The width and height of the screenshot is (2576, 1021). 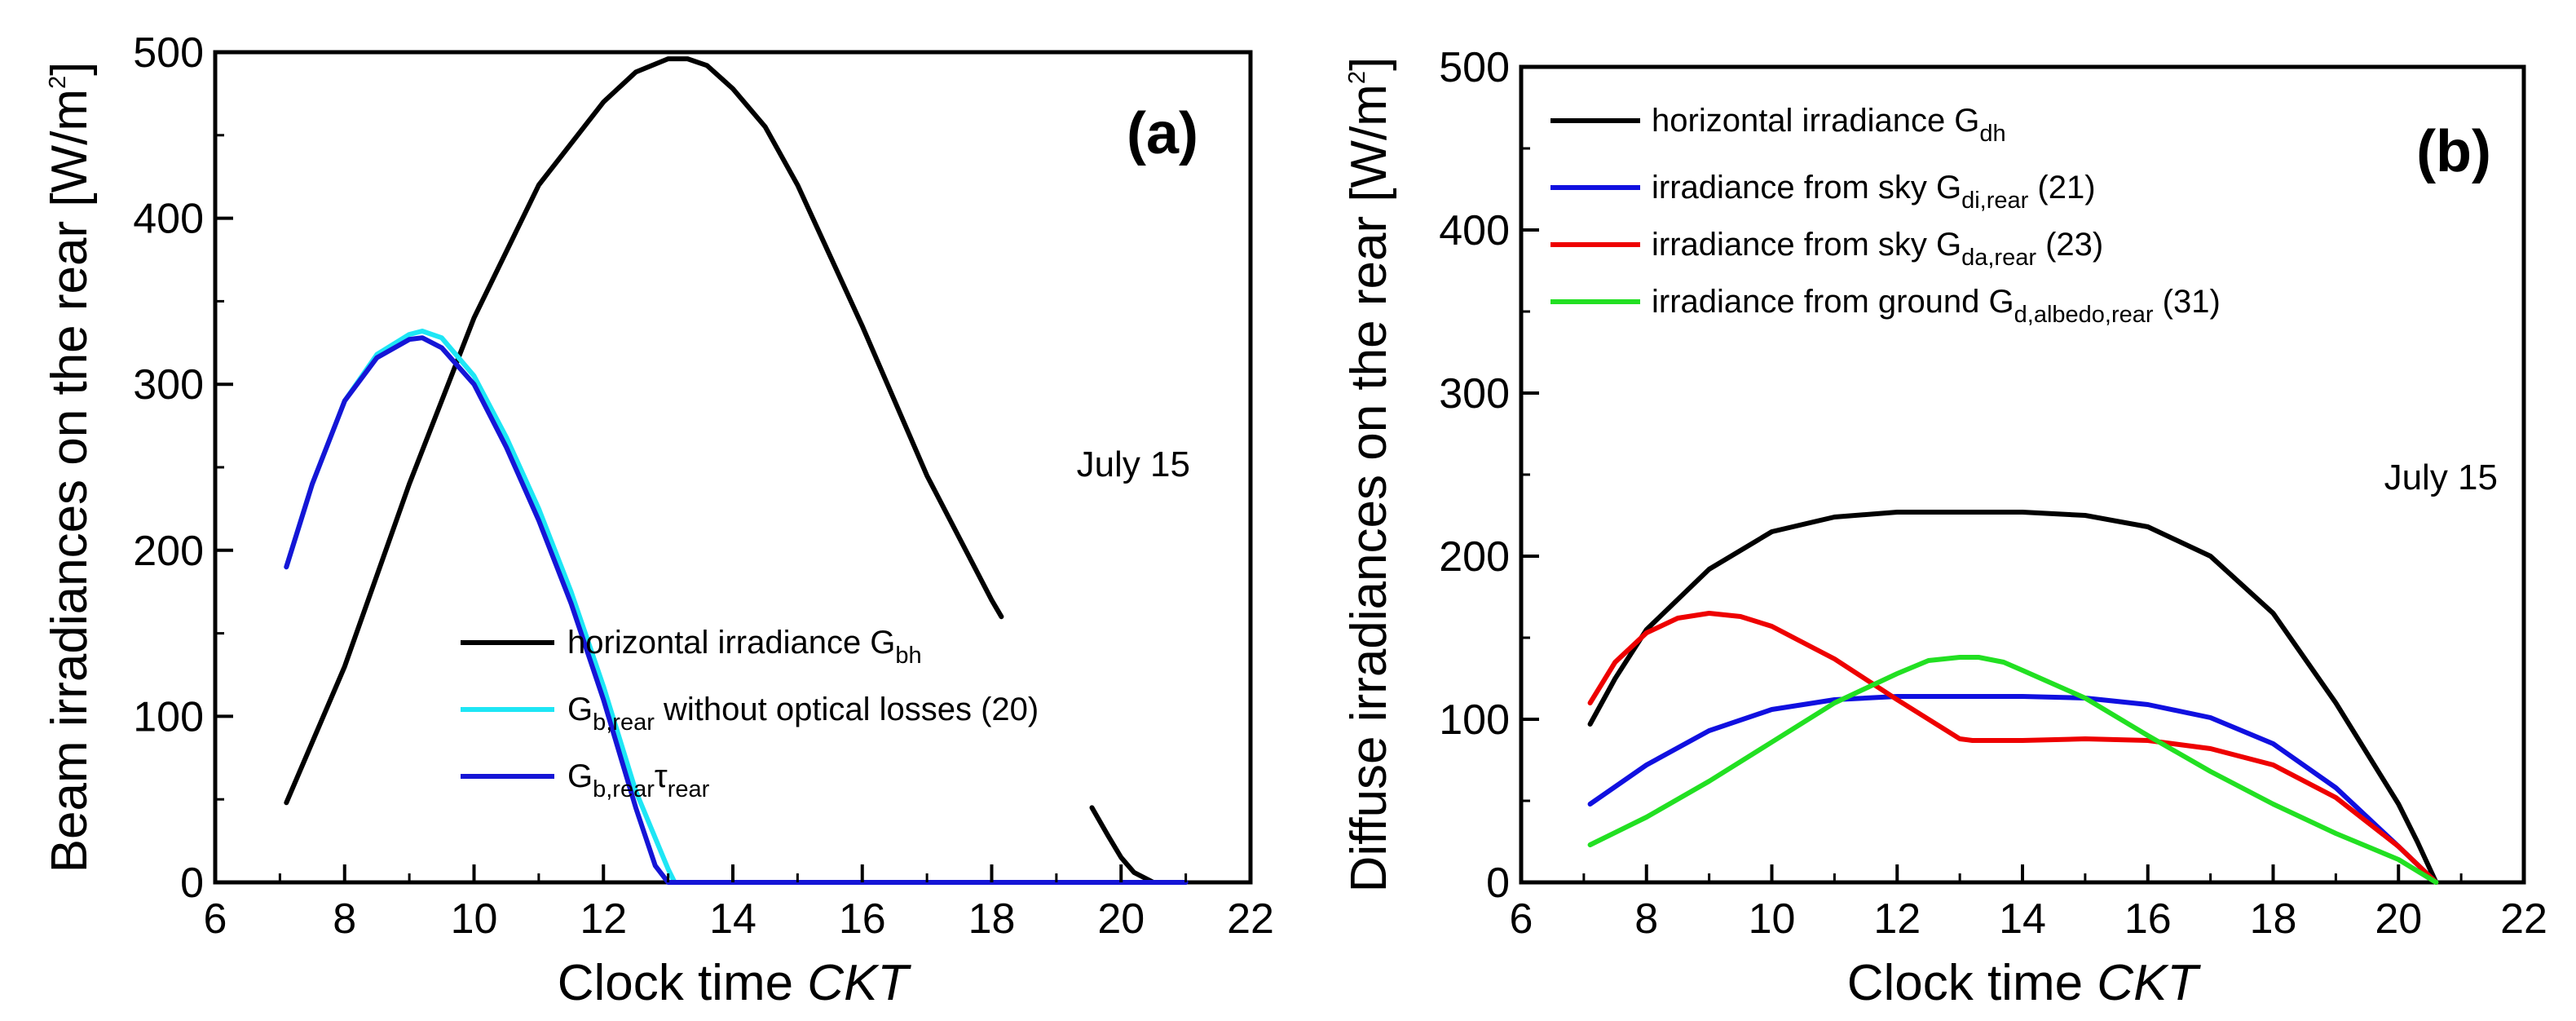 I want to click on panel-label: (b), so click(x=2453, y=151).